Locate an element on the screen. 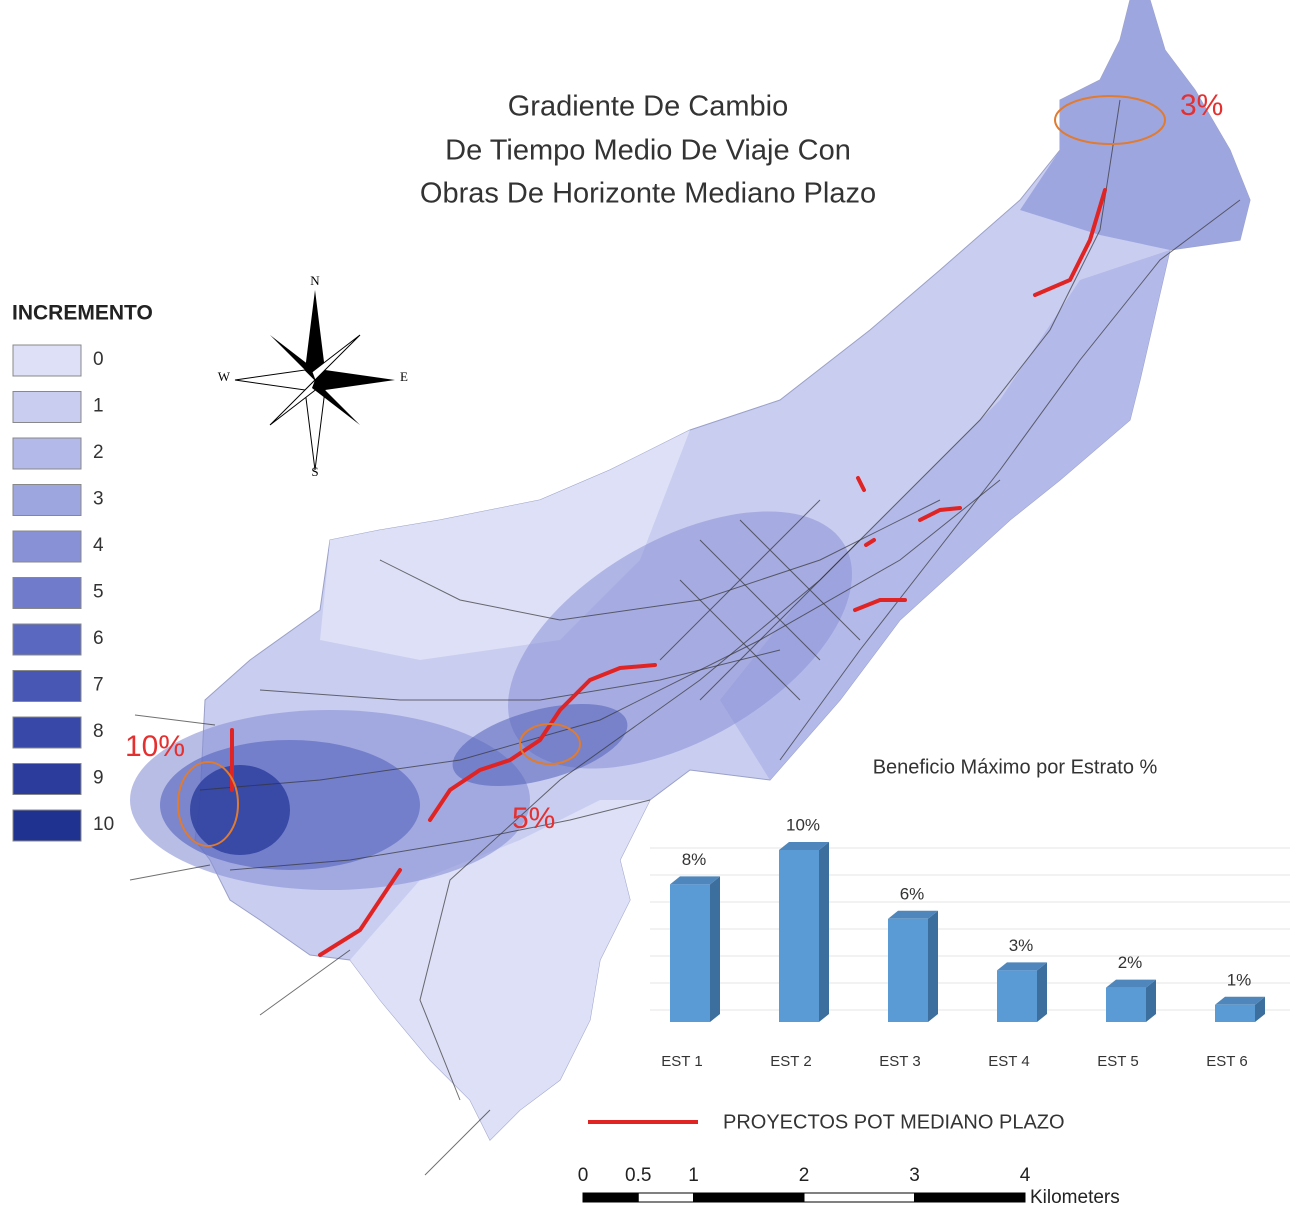 The image size is (1314, 1214). legend-label: 9 is located at coordinates (98, 778).